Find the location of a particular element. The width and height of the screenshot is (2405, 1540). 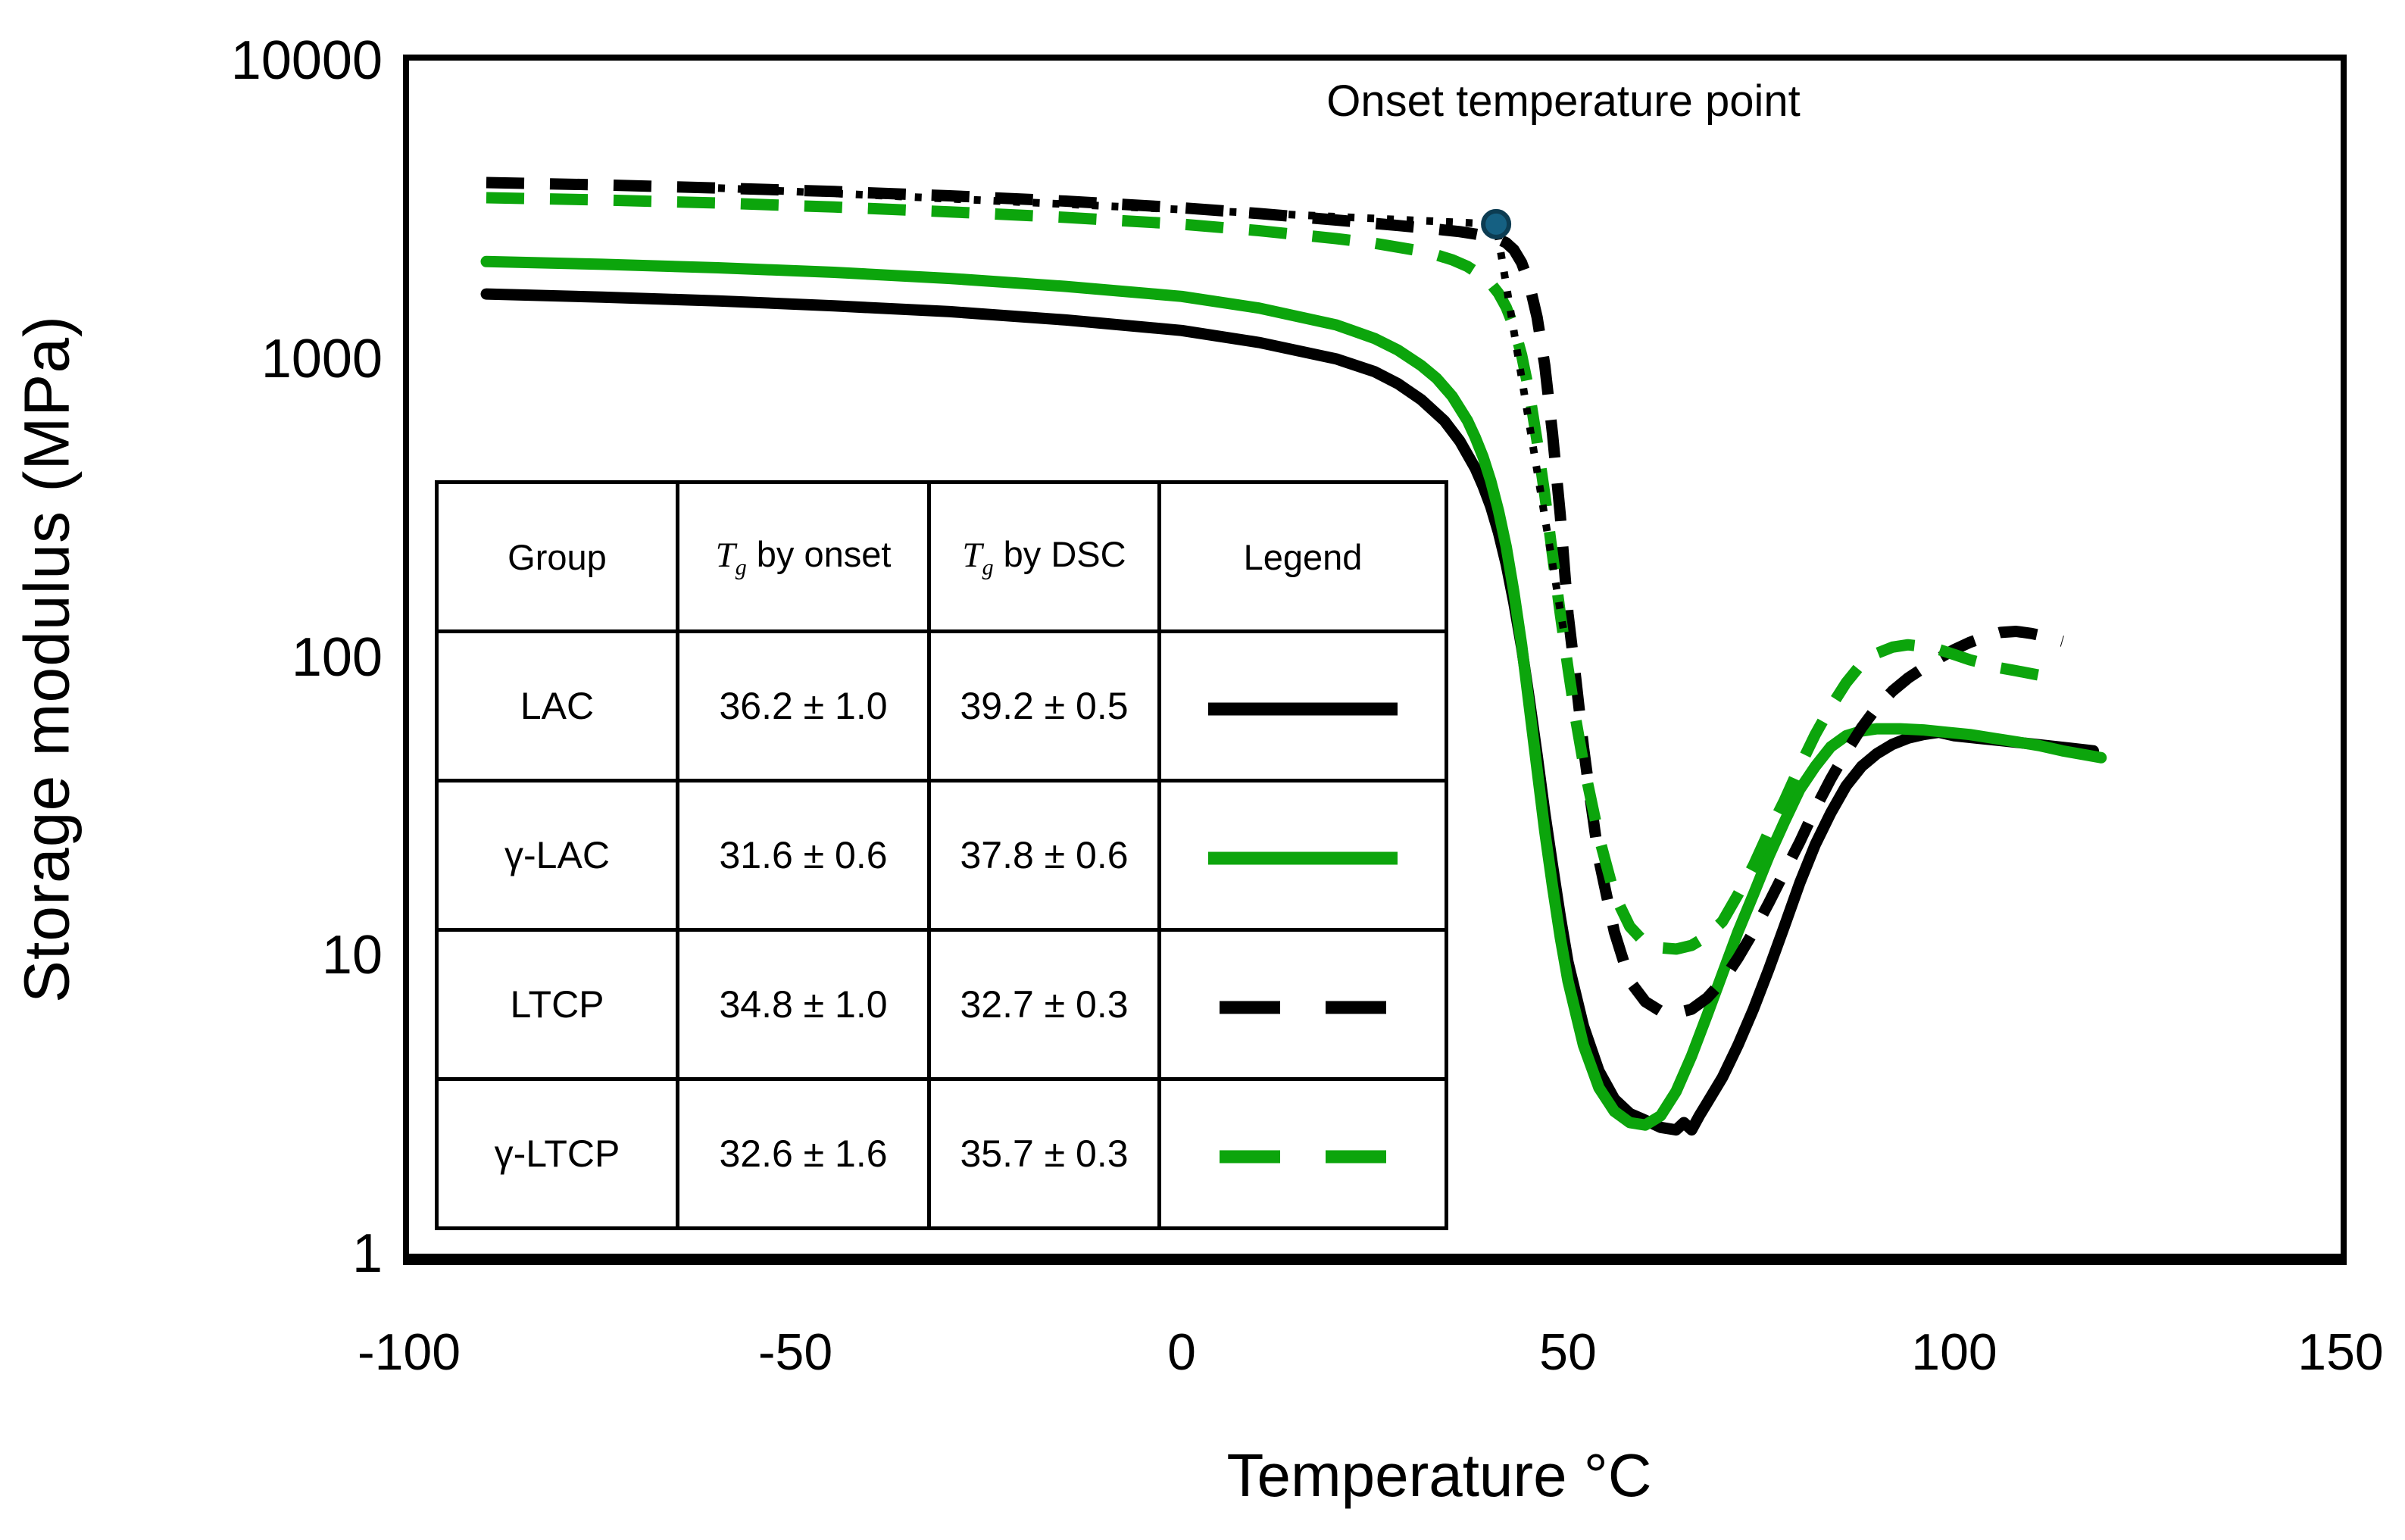

table-header-onset: Tg by onset is located at coordinates (803, 556).